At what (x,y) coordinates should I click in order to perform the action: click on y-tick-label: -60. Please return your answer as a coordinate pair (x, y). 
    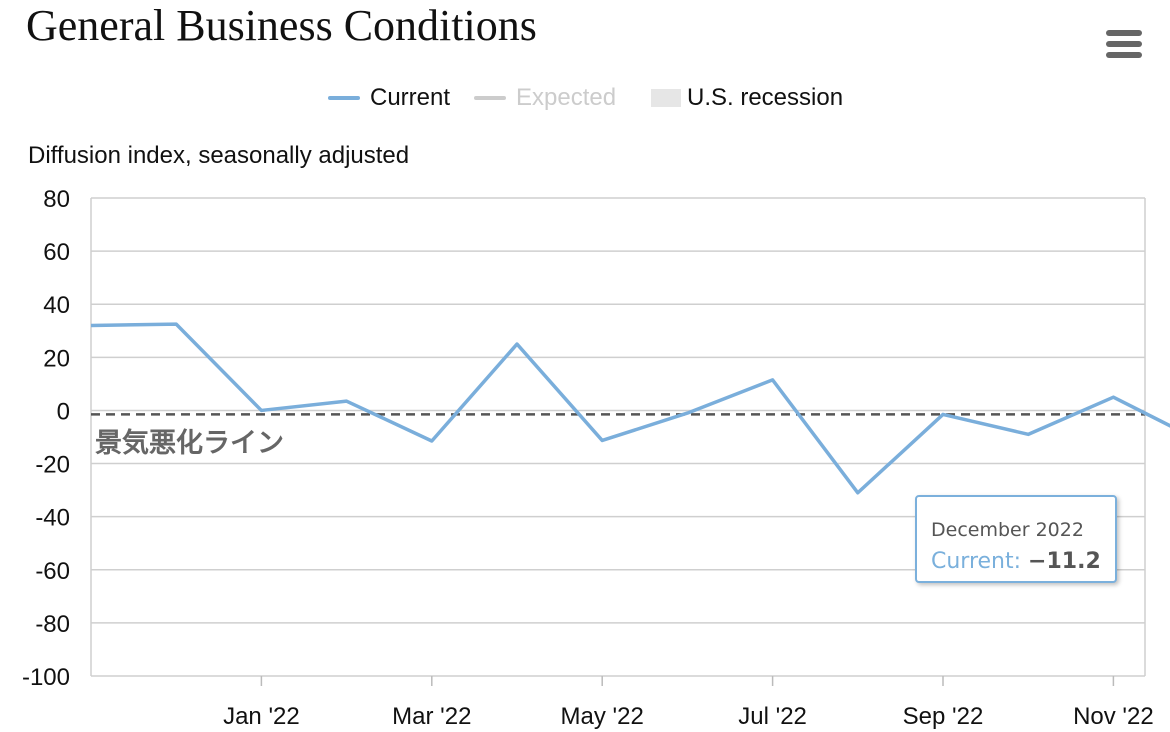
    Looking at the image, I should click on (52, 571).